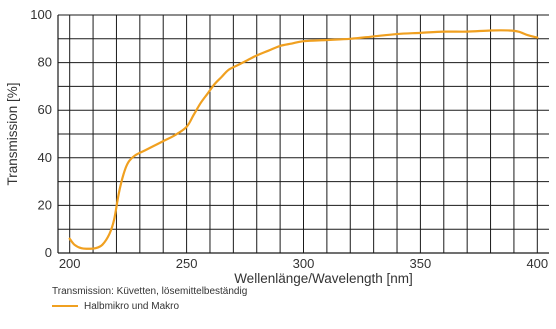  Describe the element at coordinates (187, 263) in the screenshot. I see `x-tick-label-250: 250` at that location.